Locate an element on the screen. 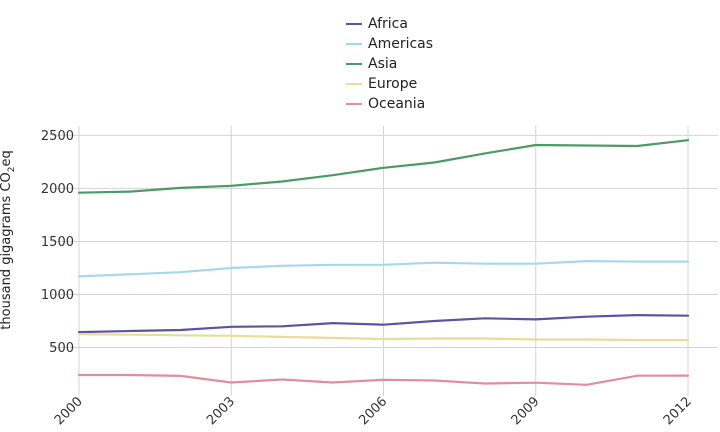 This screenshot has height=432, width=720. legend-label: Europe is located at coordinates (393, 84).